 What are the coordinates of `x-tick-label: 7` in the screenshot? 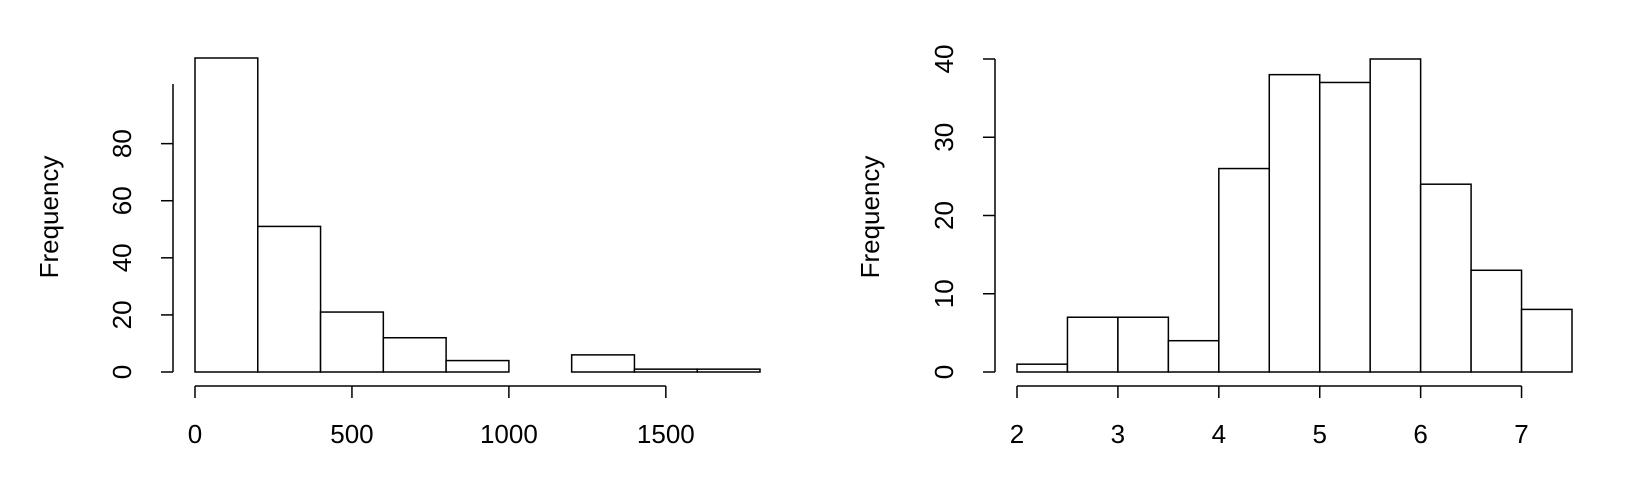 It's located at (1521, 434).